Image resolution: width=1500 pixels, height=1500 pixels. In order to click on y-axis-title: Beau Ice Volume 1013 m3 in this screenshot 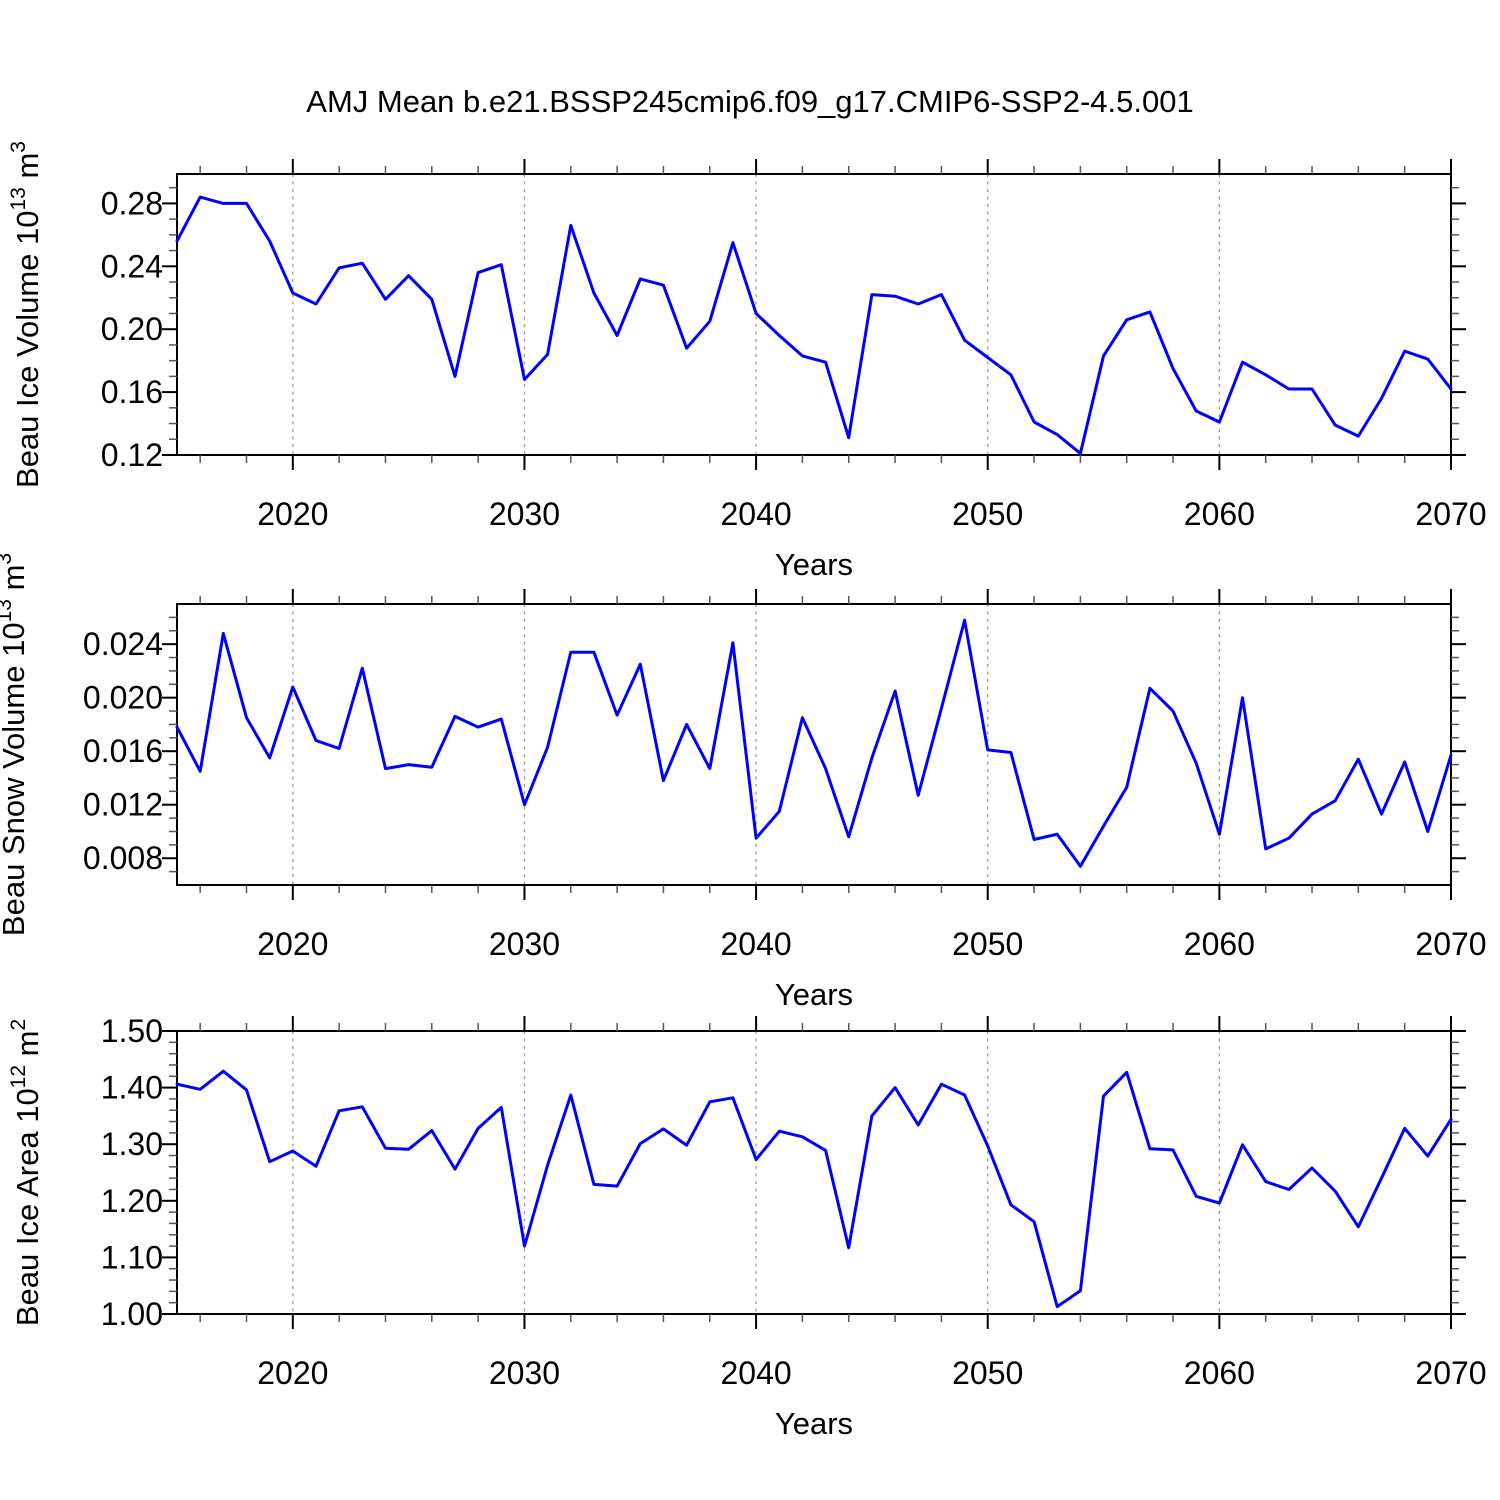, I will do `click(26, 314)`.